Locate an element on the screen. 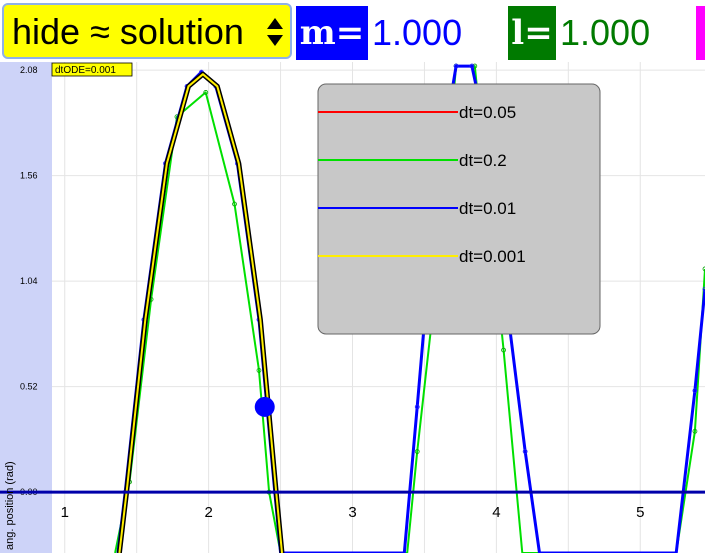 This screenshot has height=553, width=705. control-bar: hide ≈ solution m= 1.000 l= 1.000 is located at coordinates (352, 31).